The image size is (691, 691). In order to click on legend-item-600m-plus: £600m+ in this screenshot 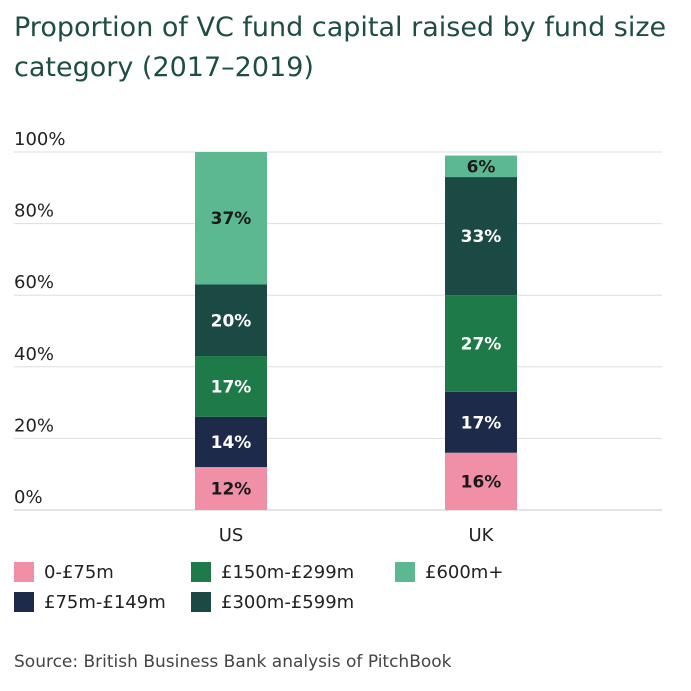, I will do `click(449, 572)`.